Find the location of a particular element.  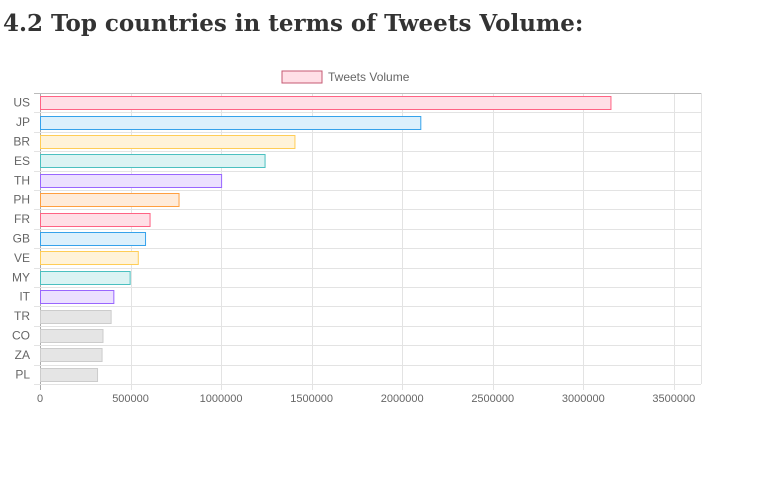

x-tick-label: 3000000 is located at coordinates (583, 399).